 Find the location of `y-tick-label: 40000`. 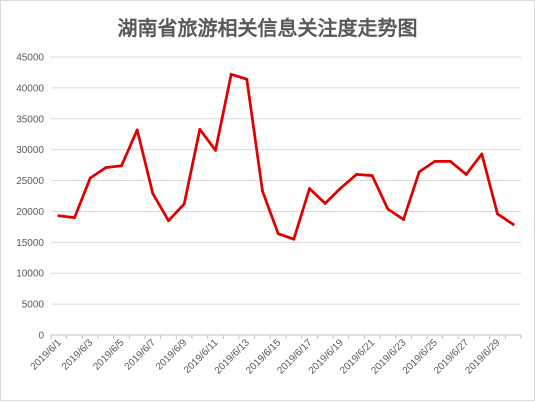

y-tick-label: 40000 is located at coordinates (30, 88).